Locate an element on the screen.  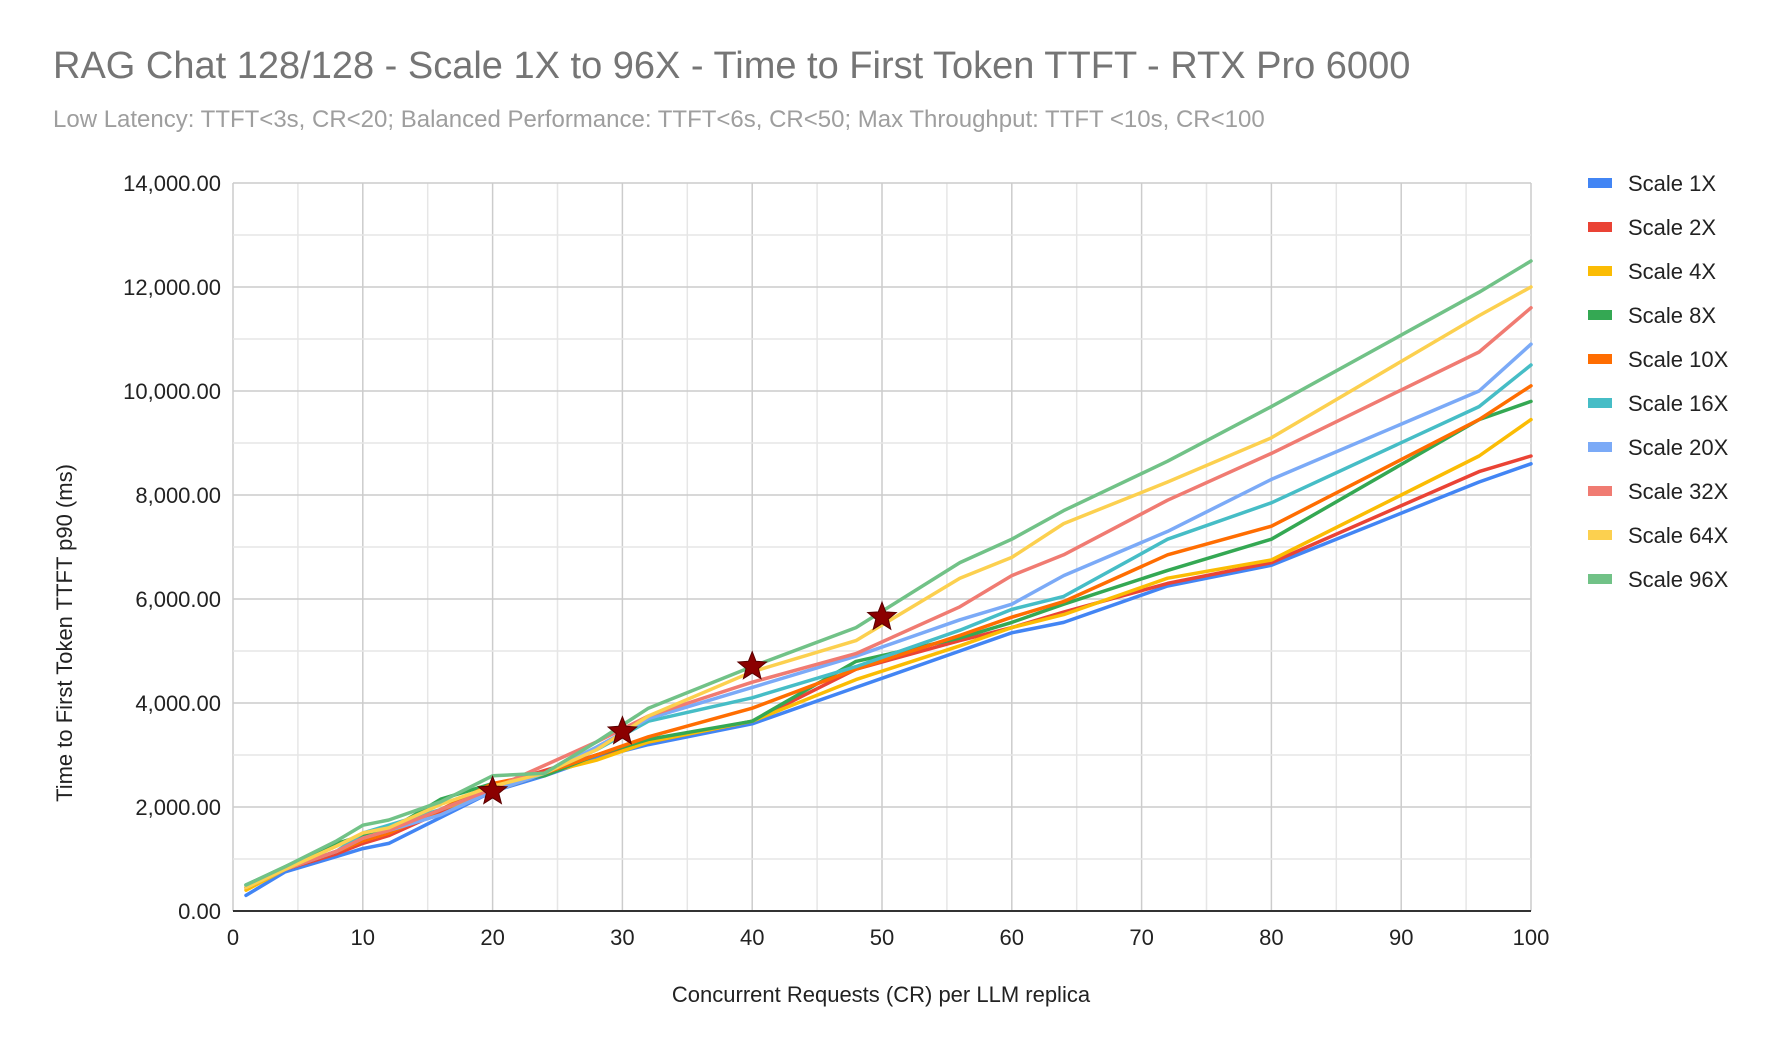
legend-label: Scale 16X is located at coordinates (1678, 403).